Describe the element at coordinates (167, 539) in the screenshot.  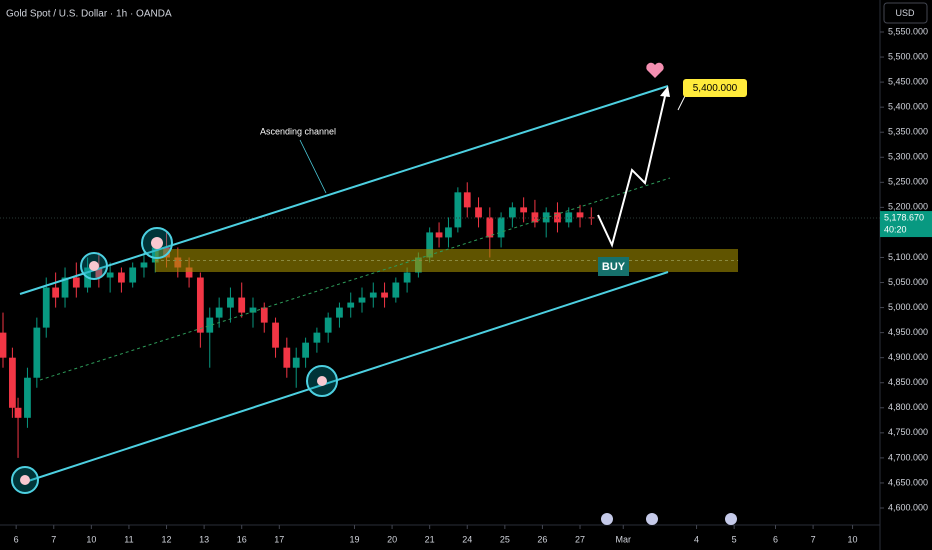
I see `x-tick-label: 12` at that location.